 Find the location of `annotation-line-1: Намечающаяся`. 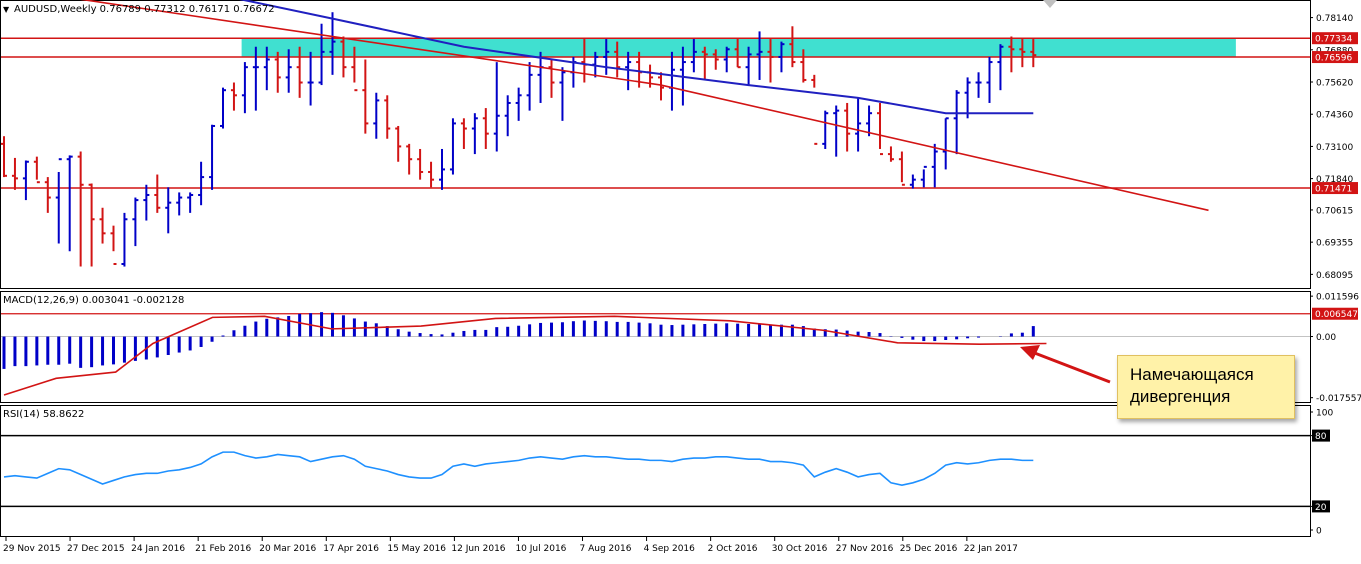

annotation-line-1: Намечающаяся is located at coordinates (1192, 374).